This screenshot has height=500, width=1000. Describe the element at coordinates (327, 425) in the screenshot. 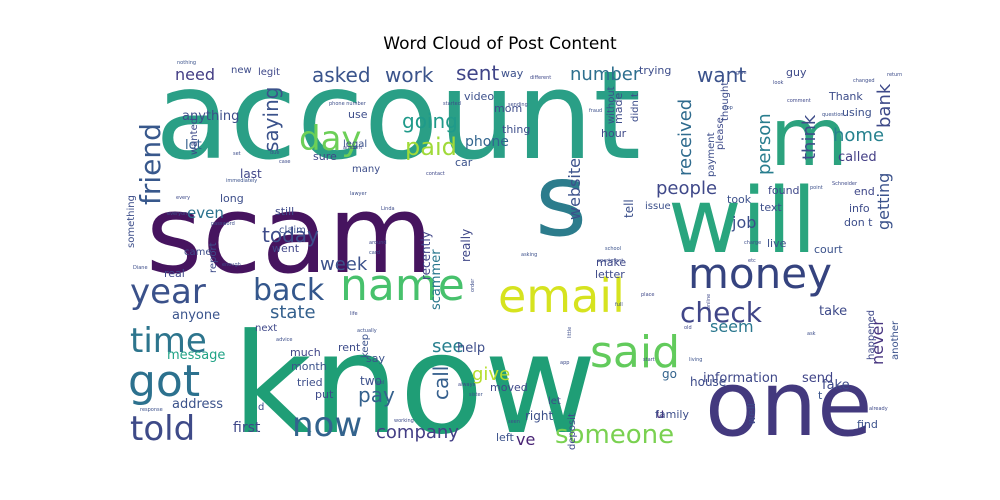

I see `word-16: now` at that location.